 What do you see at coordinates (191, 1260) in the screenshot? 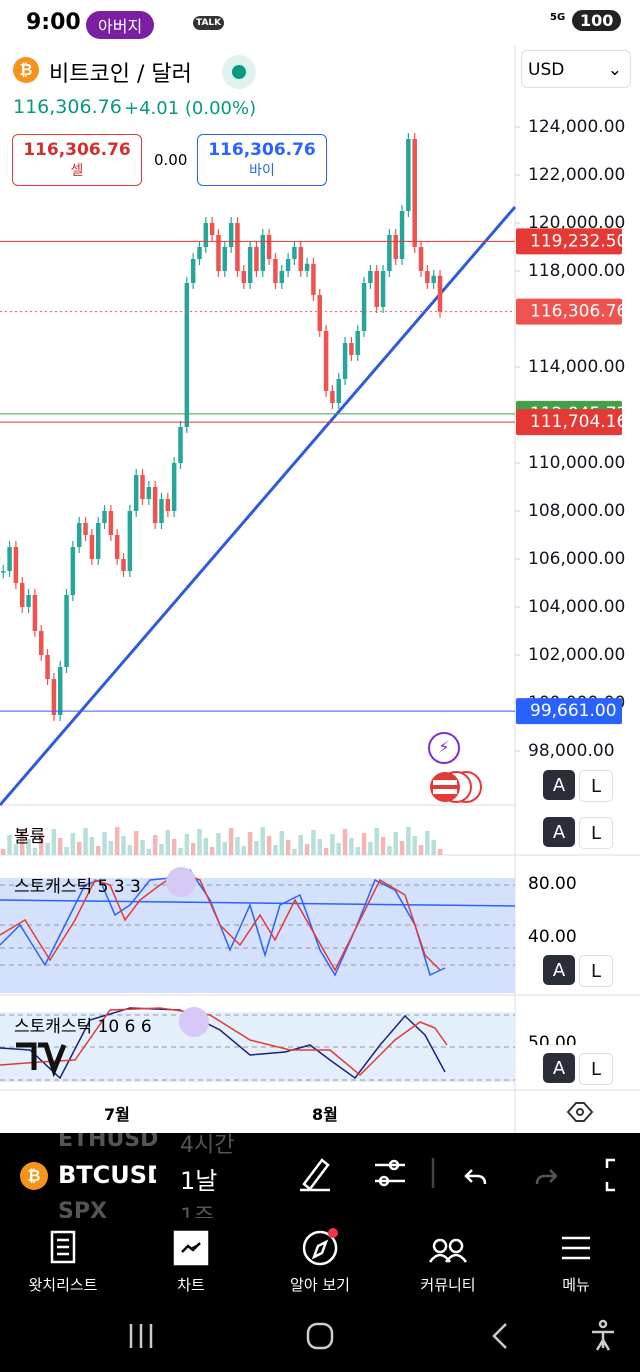
I see `nav-item: 차트` at bounding box center [191, 1260].